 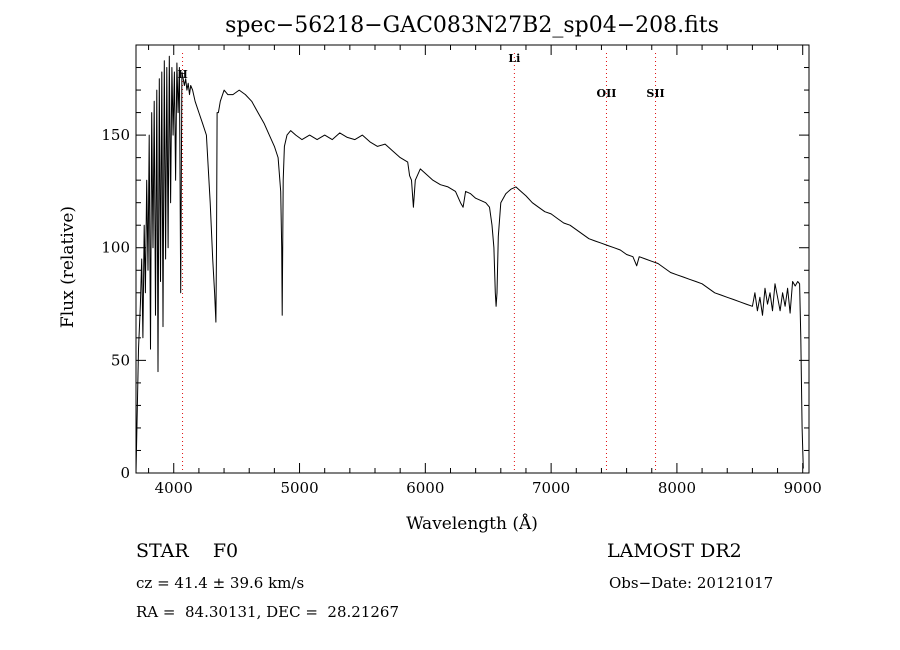 I want to click on x-tick-label: 9000, so click(x=803, y=488).